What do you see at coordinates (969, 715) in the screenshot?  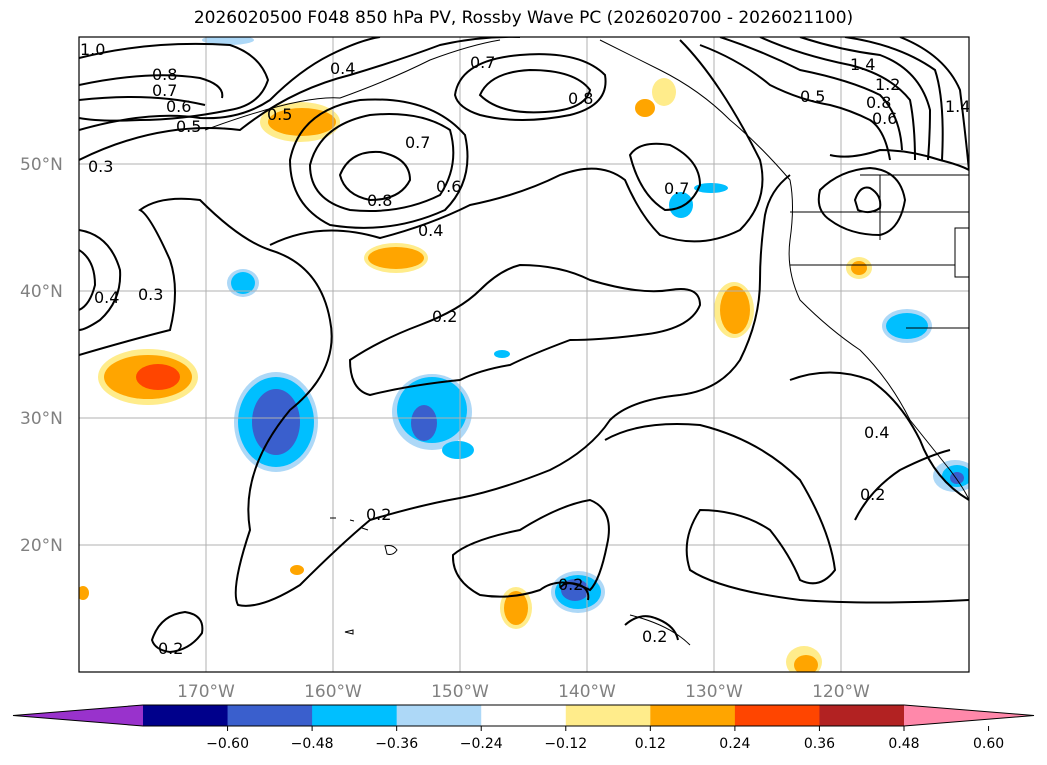 I see `colorbar-extend-high` at bounding box center [969, 715].